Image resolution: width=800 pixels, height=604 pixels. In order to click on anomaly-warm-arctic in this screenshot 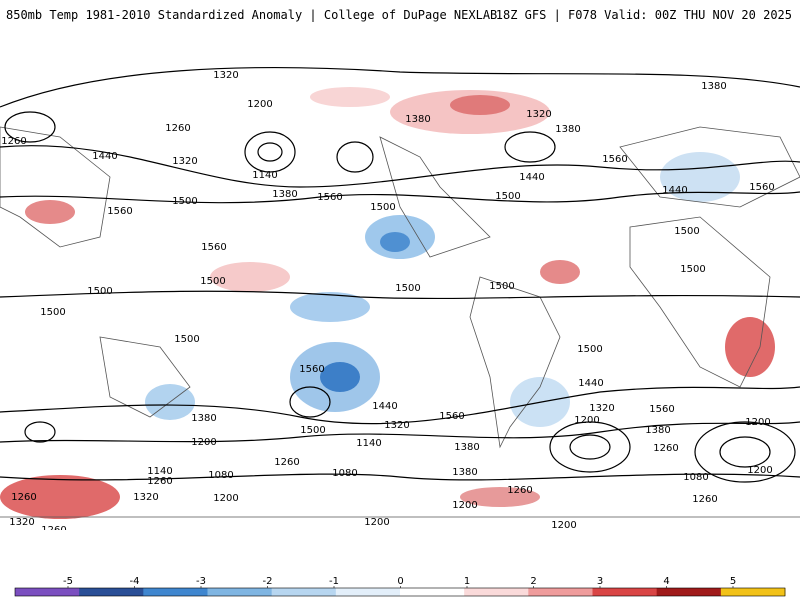, I will do `click(350, 97)`.